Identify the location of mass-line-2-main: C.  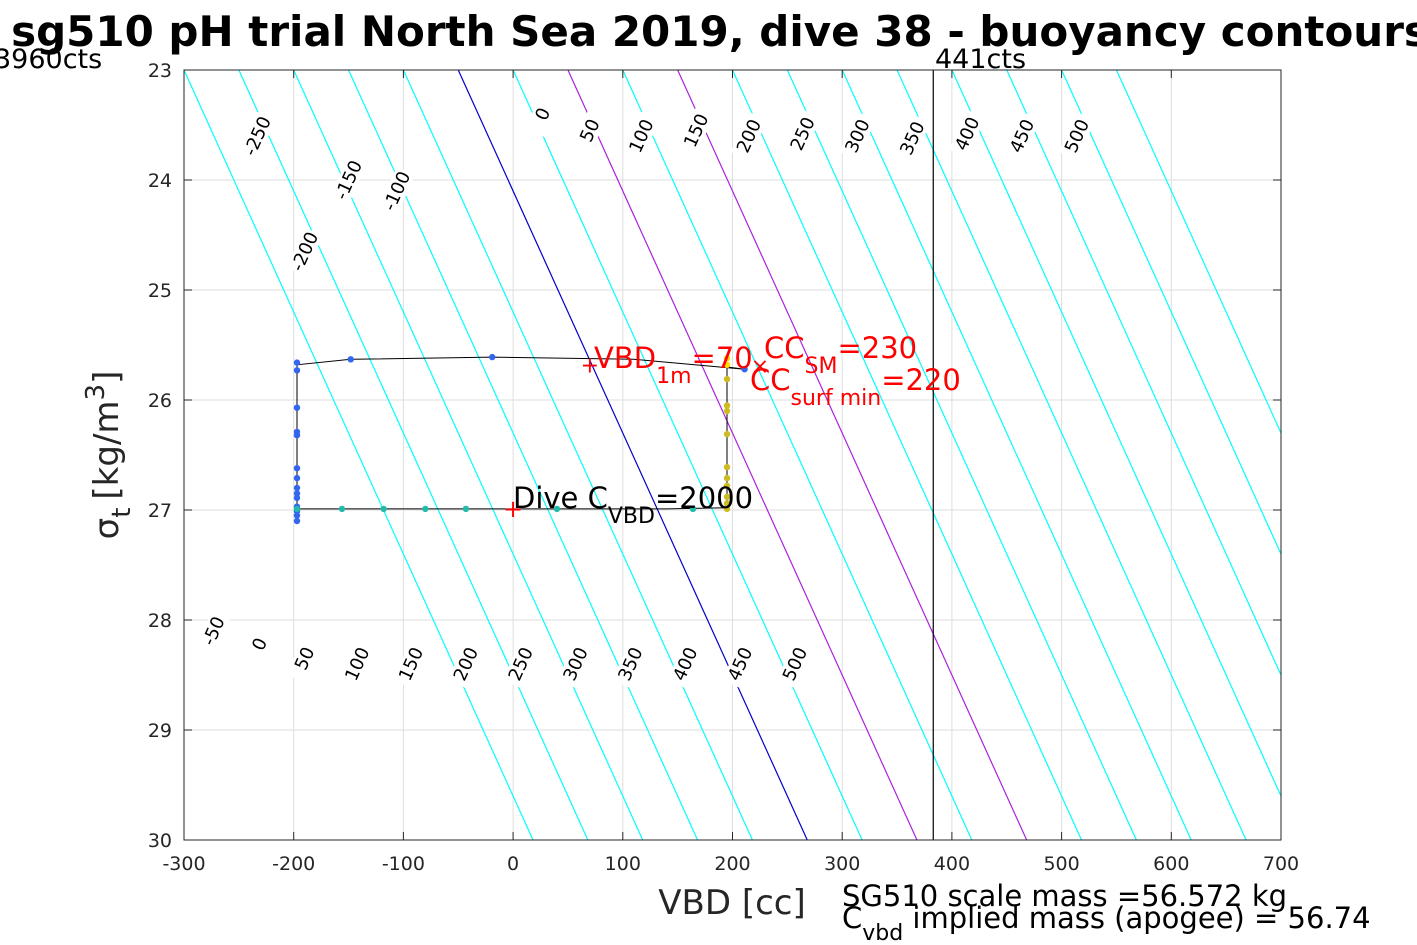
(852, 918).